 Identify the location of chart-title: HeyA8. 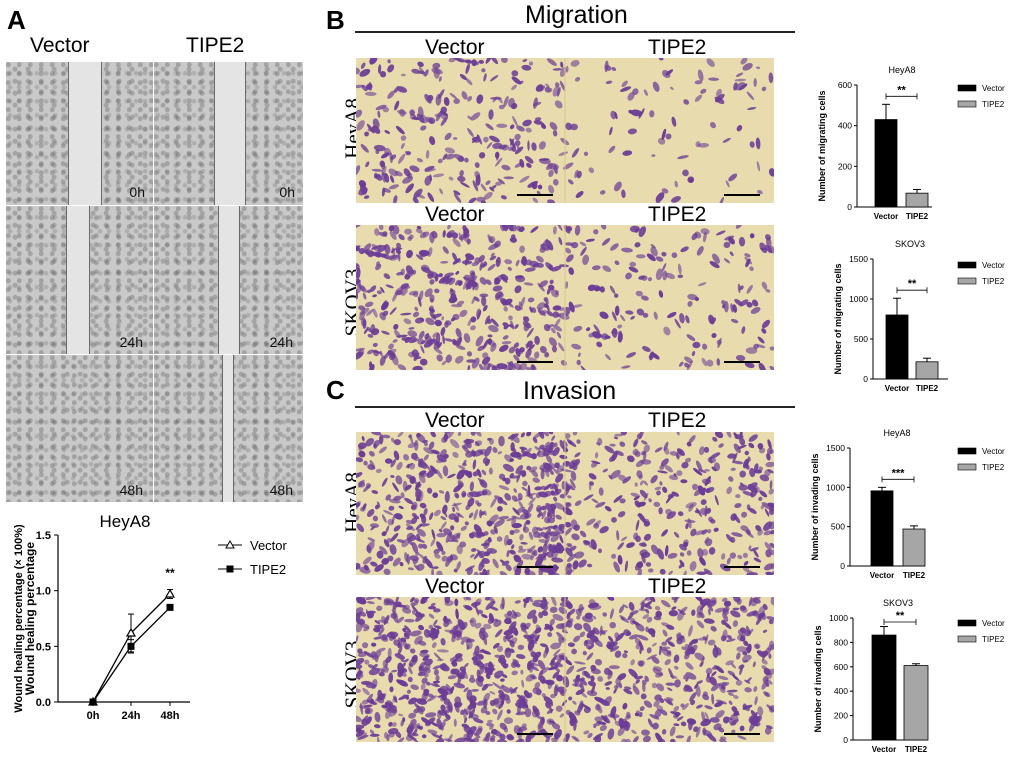
(896, 433).